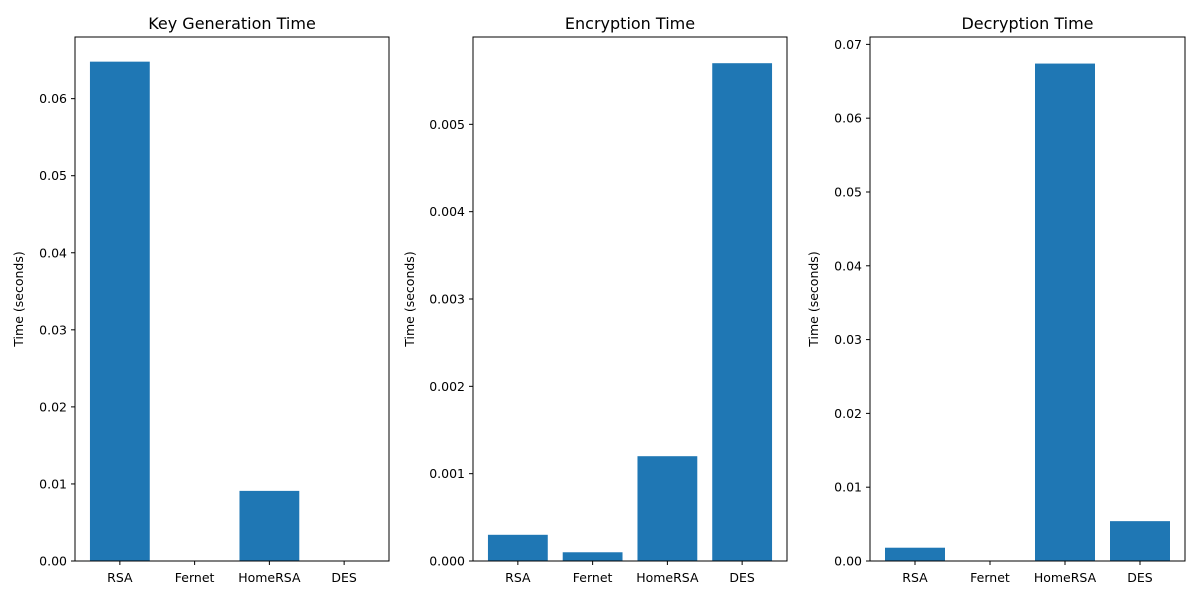 Image resolution: width=1200 pixels, height=600 pixels. Describe the element at coordinates (447, 211) in the screenshot. I see `y-tick-label: 0.004` at that location.